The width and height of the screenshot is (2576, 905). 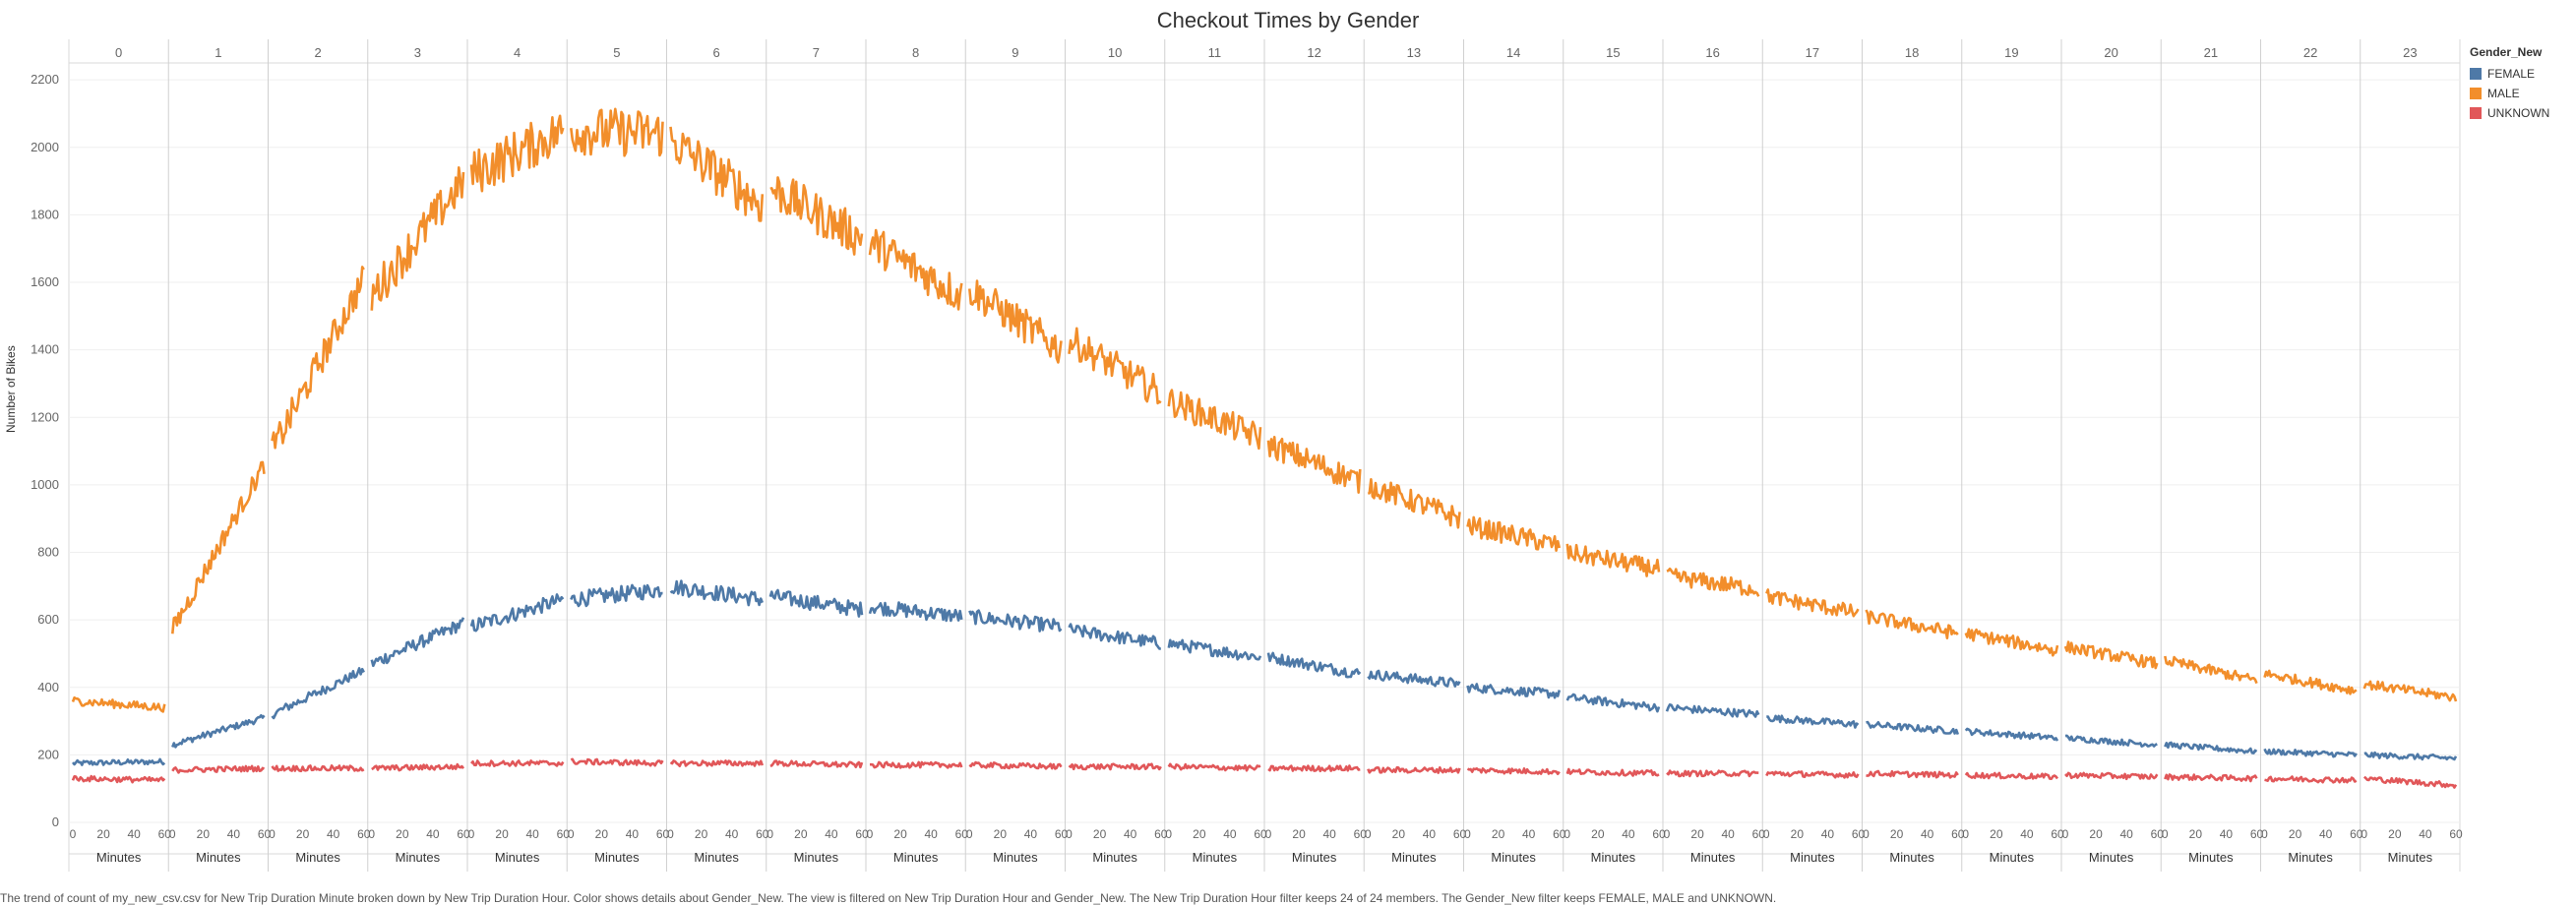 I want to click on hour-header-label: 12, so click(x=1313, y=52).